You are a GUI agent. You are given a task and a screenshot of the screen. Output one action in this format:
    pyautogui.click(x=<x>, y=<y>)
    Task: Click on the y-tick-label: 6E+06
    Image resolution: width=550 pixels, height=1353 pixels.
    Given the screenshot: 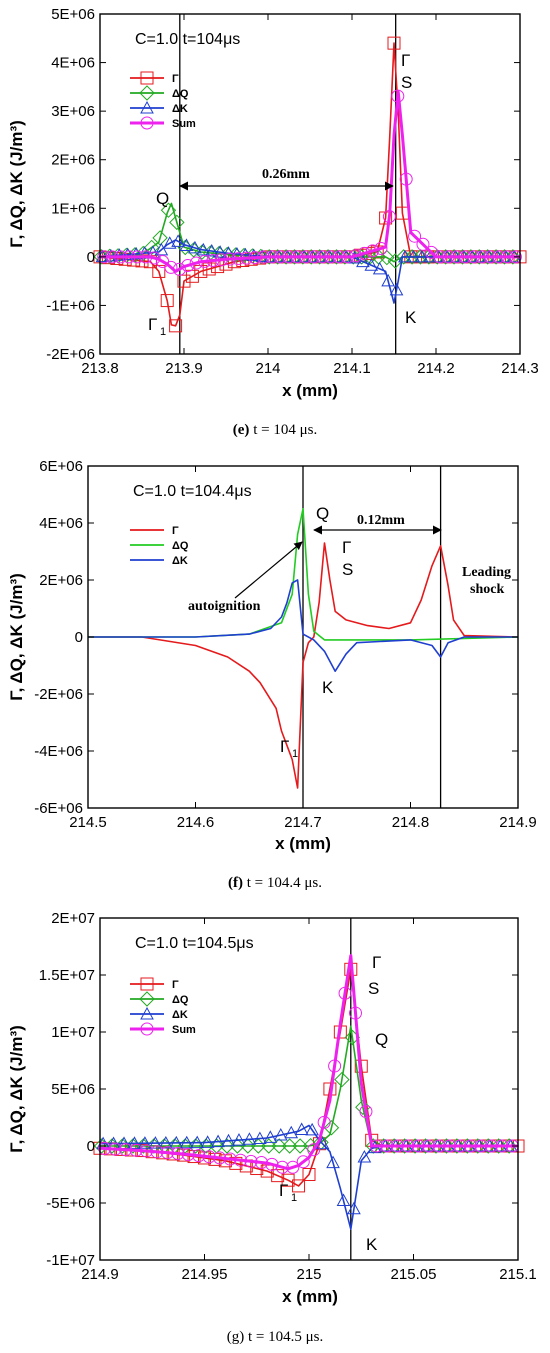 What is the action you would take?
    pyautogui.click(x=61, y=466)
    